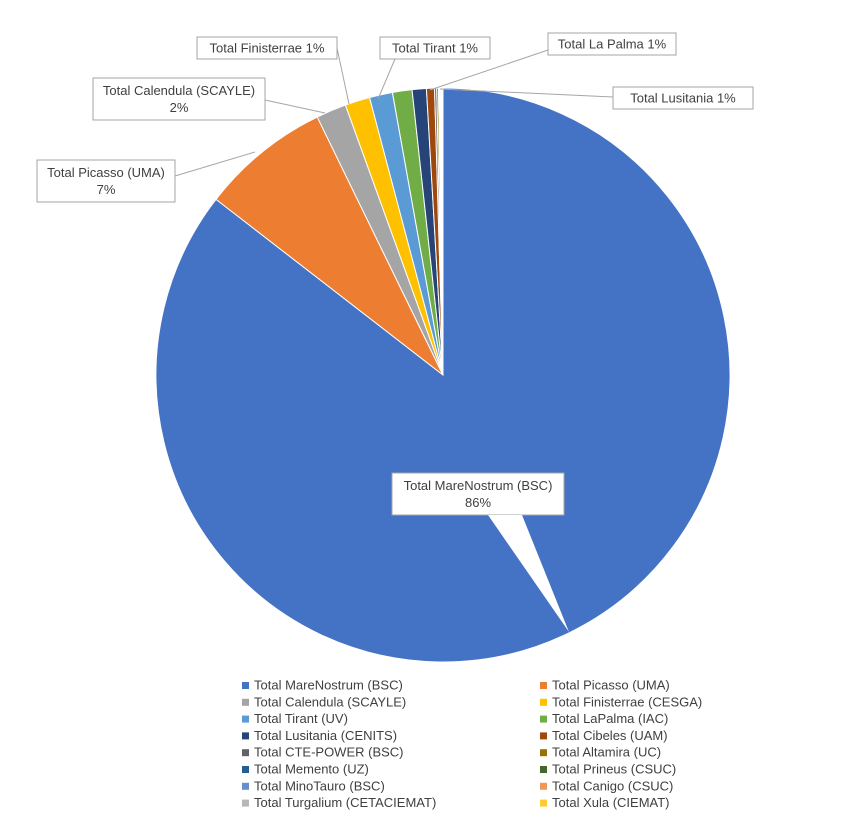 This screenshot has height=840, width=860. What do you see at coordinates (610, 735) in the screenshot?
I see `legend-label: Total Cibeles (UAM)` at bounding box center [610, 735].